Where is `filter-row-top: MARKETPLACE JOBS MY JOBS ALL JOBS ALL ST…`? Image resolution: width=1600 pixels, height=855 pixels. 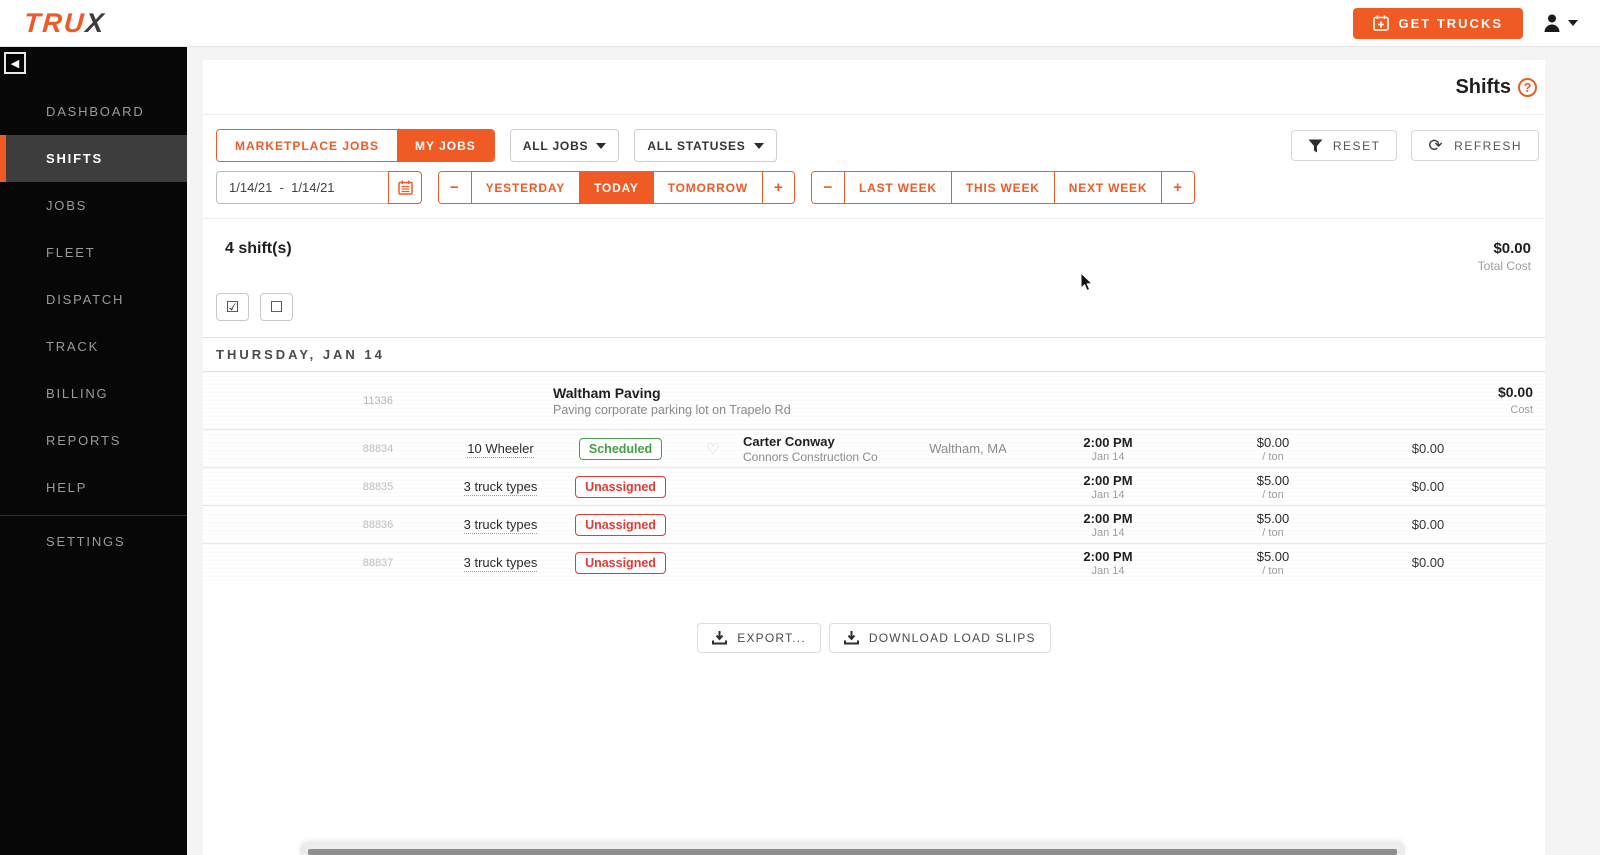 filter-row-top: MARKETPLACE JOBS MY JOBS ALL JOBS ALL ST… is located at coordinates (877, 145).